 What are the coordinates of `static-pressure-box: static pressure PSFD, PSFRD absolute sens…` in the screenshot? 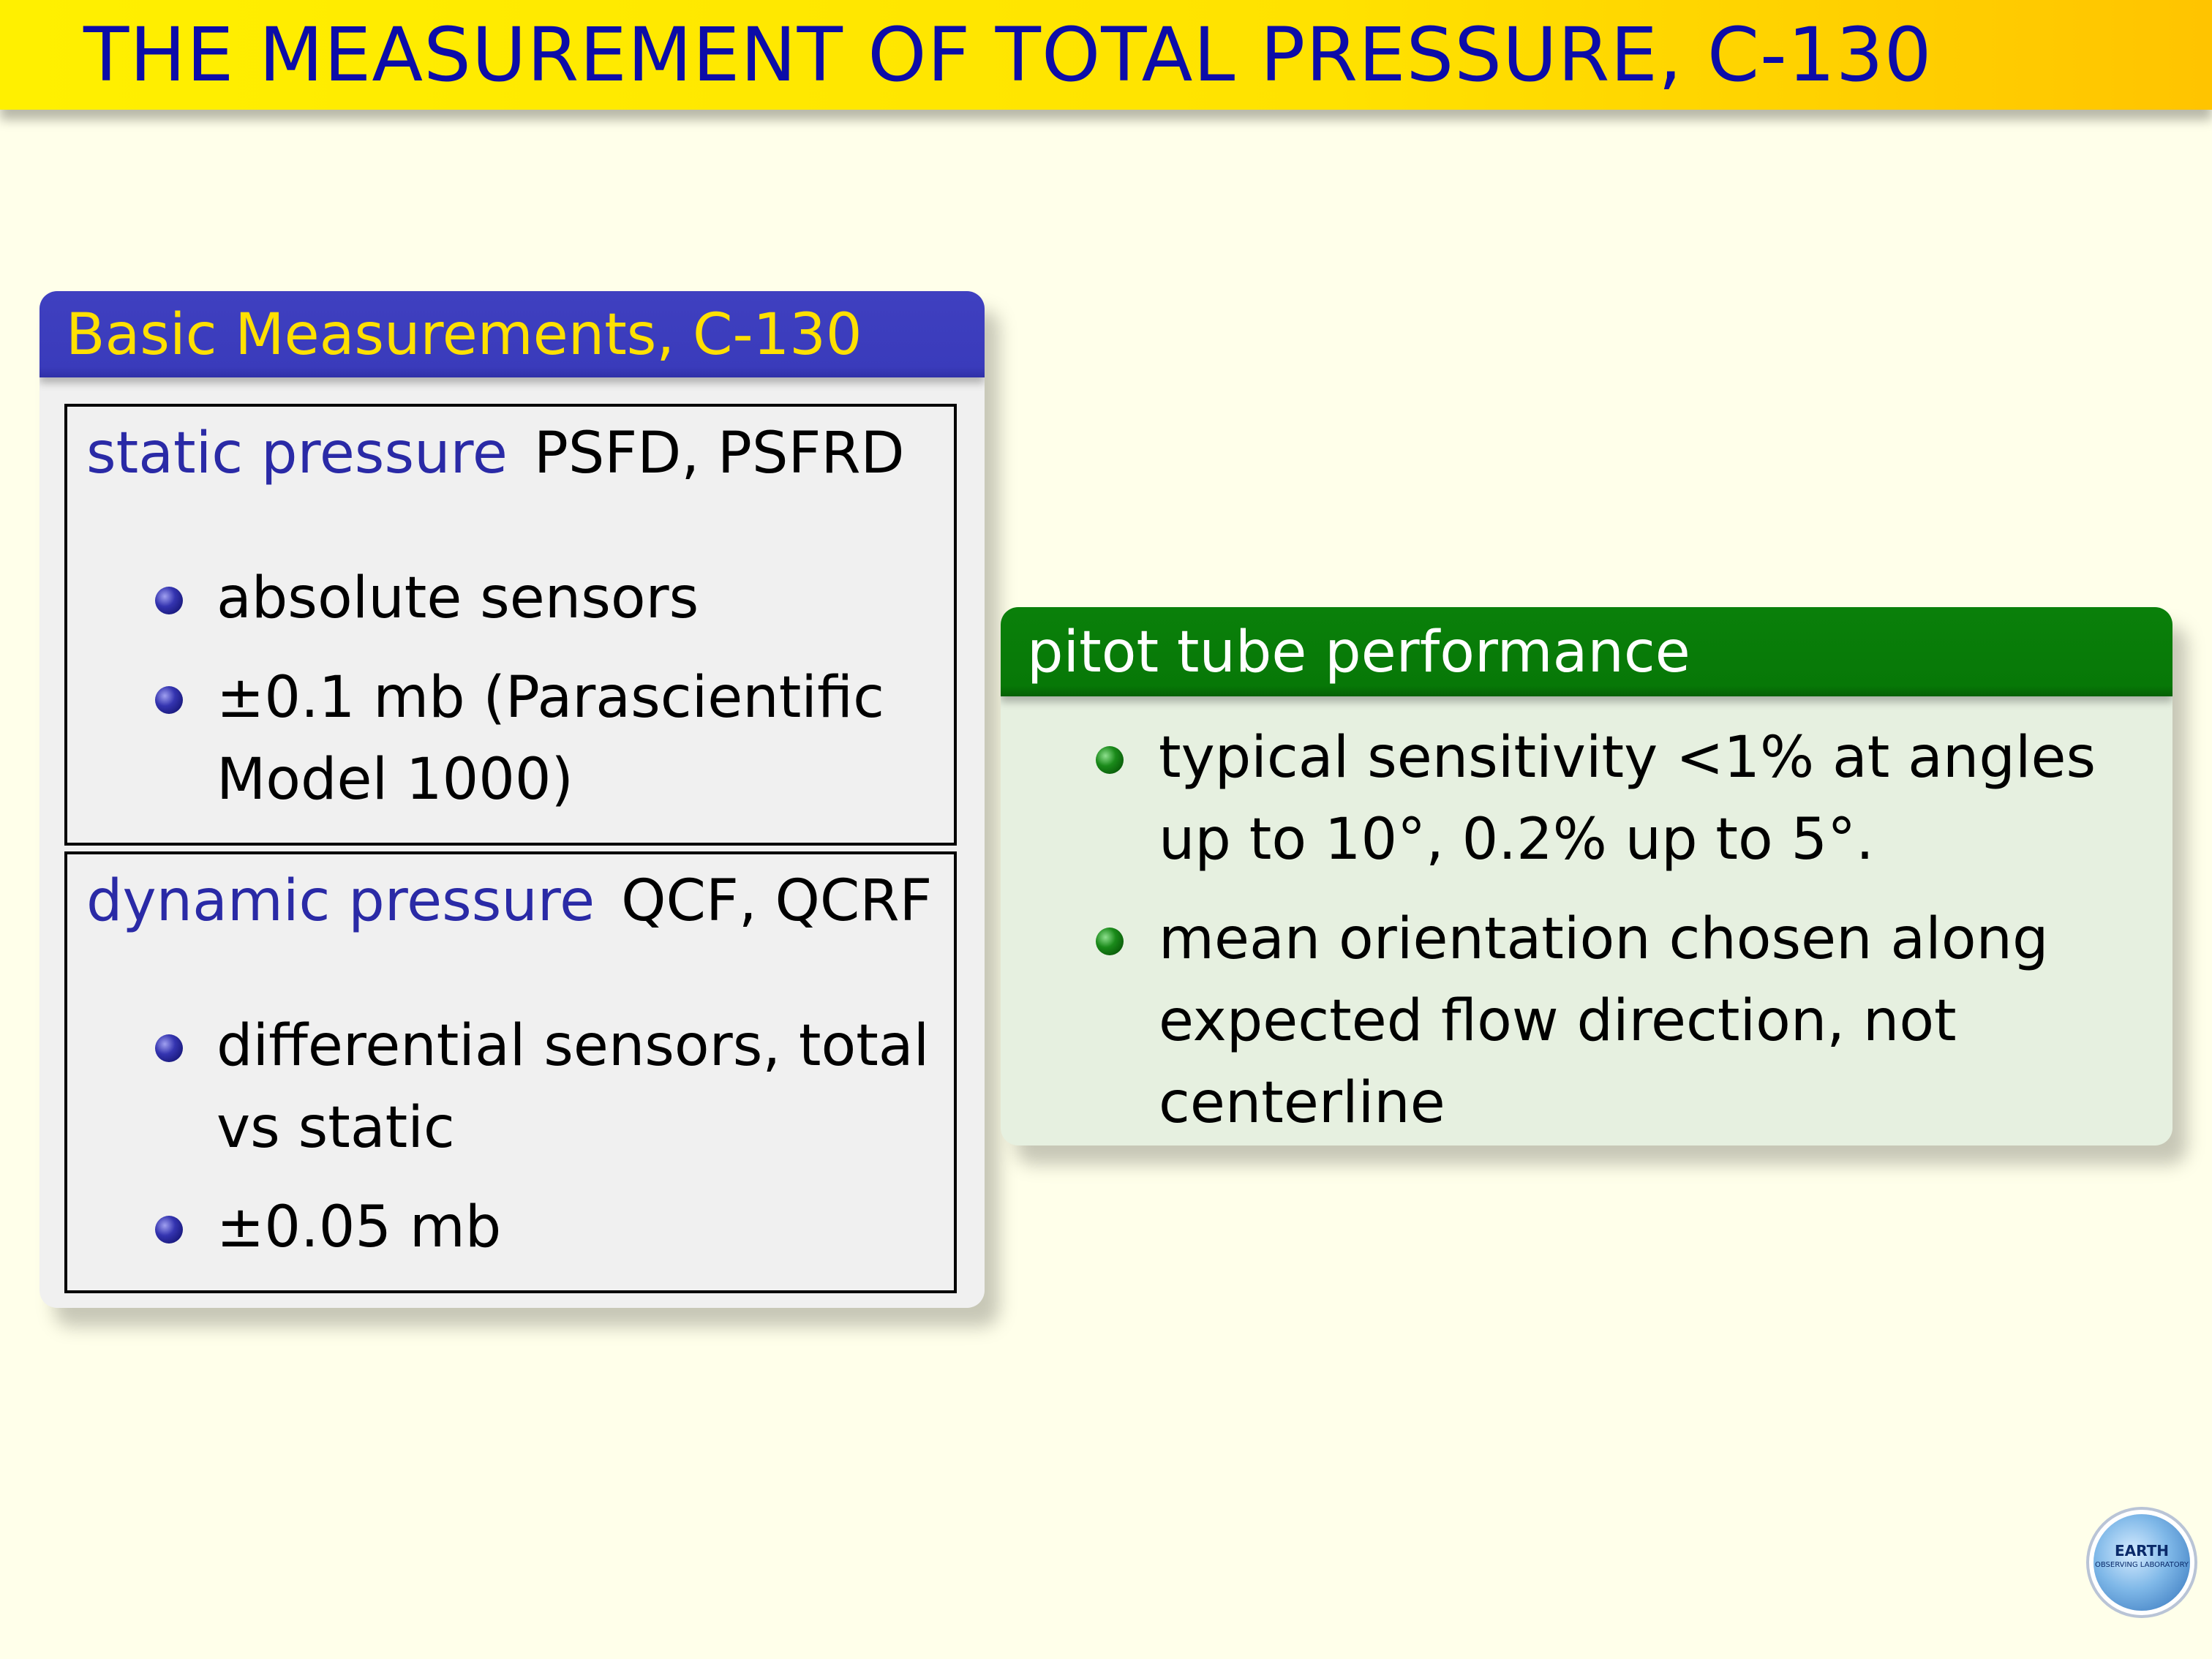 It's located at (510, 625).